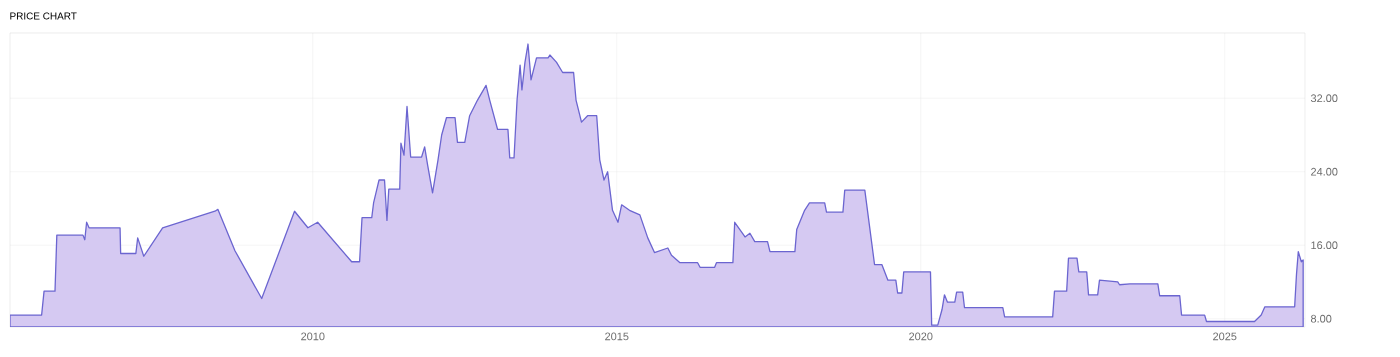 The width and height of the screenshot is (1400, 357). What do you see at coordinates (1324, 245) in the screenshot?
I see `y-tick-label: 16.00` at bounding box center [1324, 245].